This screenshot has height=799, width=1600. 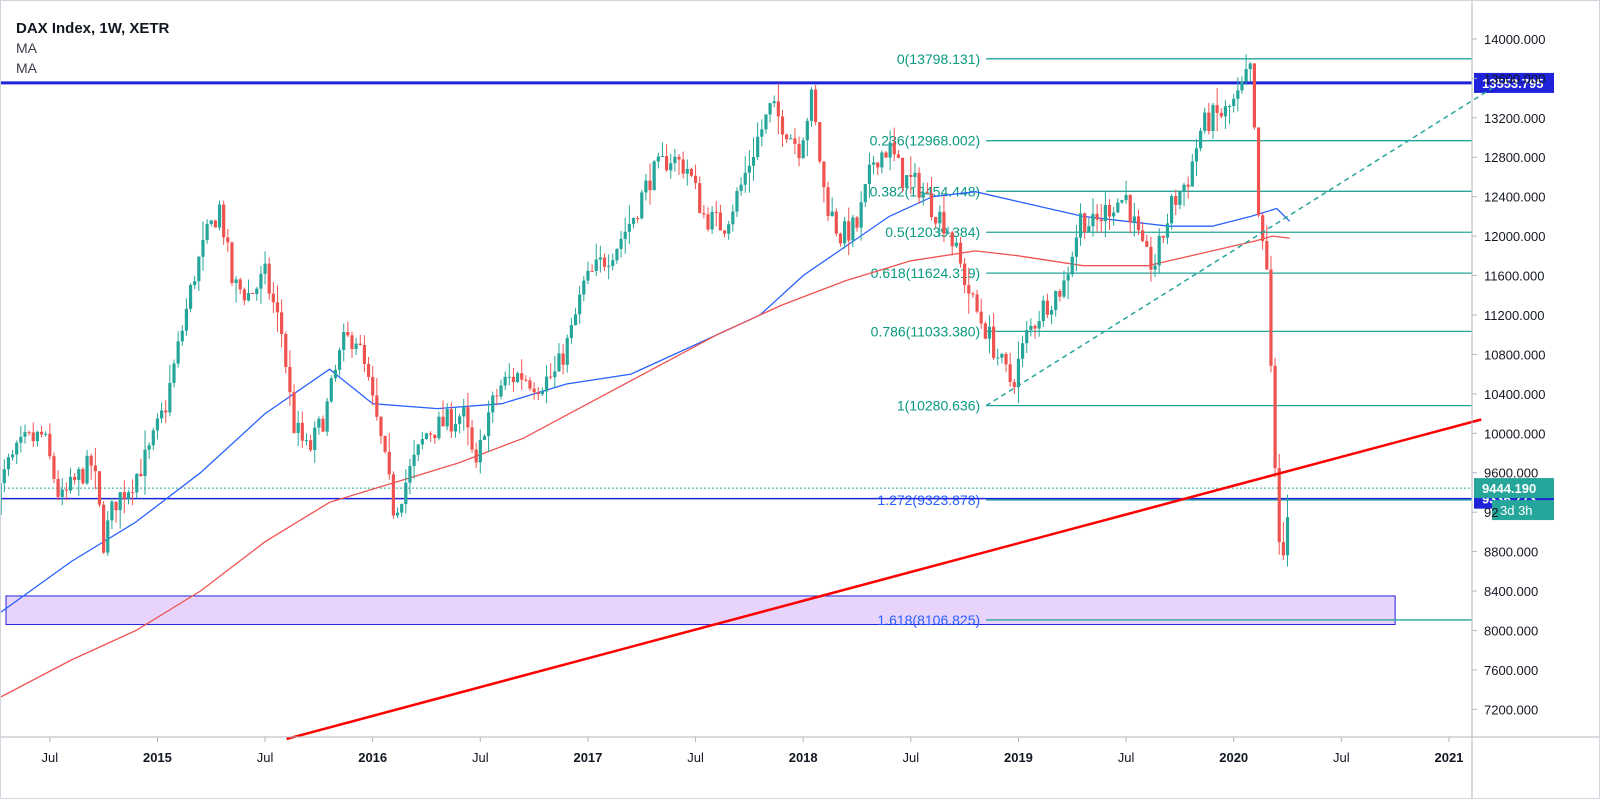 What do you see at coordinates (926, 273) in the screenshot?
I see `fib-level-label: 0.618(11624.319)` at bounding box center [926, 273].